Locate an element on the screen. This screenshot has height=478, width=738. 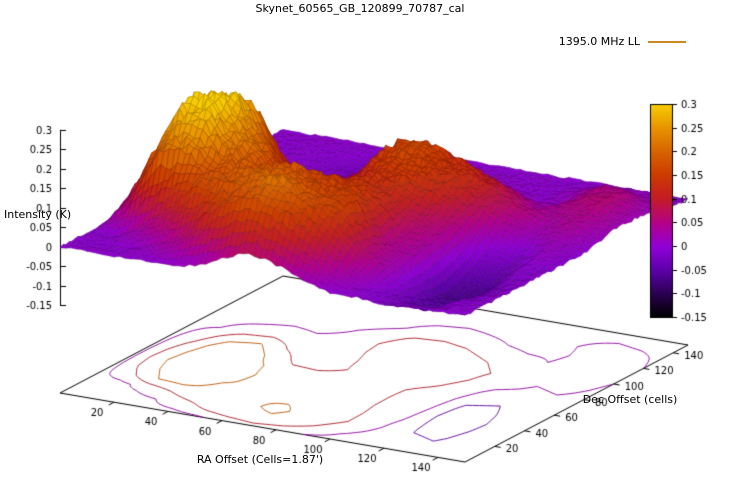
legend: 1395.0 MHz LL is located at coordinates (622, 41).